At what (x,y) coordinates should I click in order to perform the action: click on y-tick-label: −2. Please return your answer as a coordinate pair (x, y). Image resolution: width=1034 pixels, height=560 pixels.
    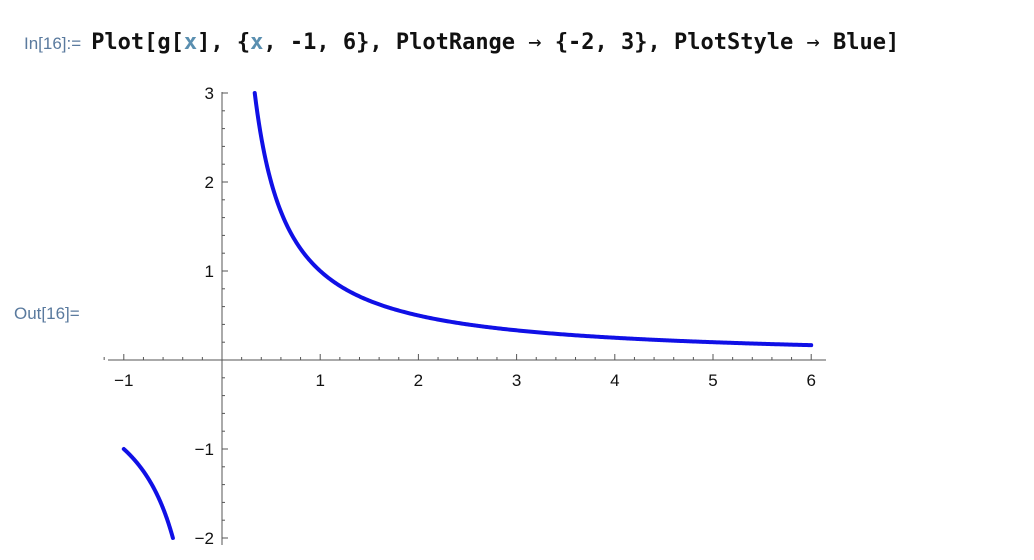
    Looking at the image, I should click on (204, 538).